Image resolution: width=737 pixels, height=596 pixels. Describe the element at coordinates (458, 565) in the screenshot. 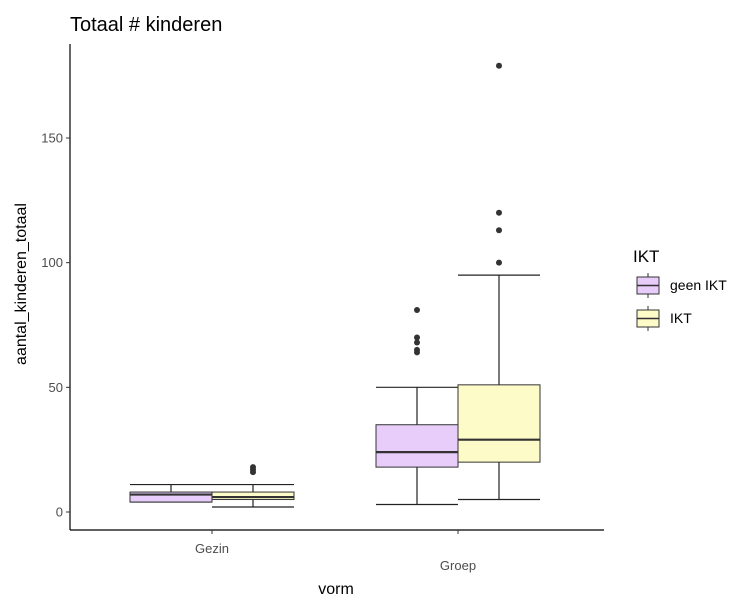

I see `x-tick-label: Groep` at that location.